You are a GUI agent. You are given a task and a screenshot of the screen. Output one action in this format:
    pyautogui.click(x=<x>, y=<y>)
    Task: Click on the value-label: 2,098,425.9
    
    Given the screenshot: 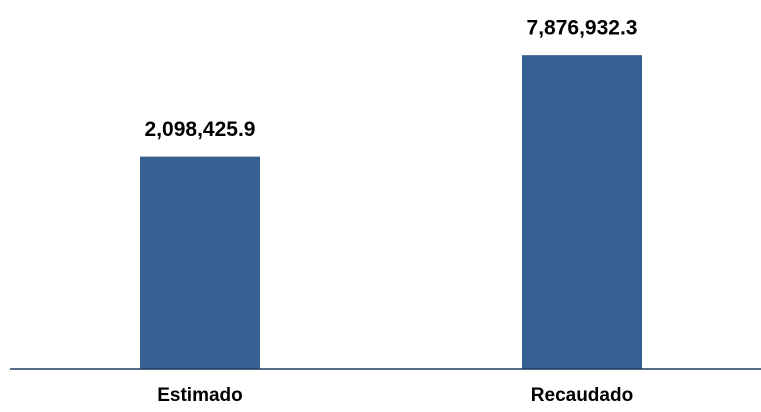 What is the action you would take?
    pyautogui.click(x=200, y=129)
    